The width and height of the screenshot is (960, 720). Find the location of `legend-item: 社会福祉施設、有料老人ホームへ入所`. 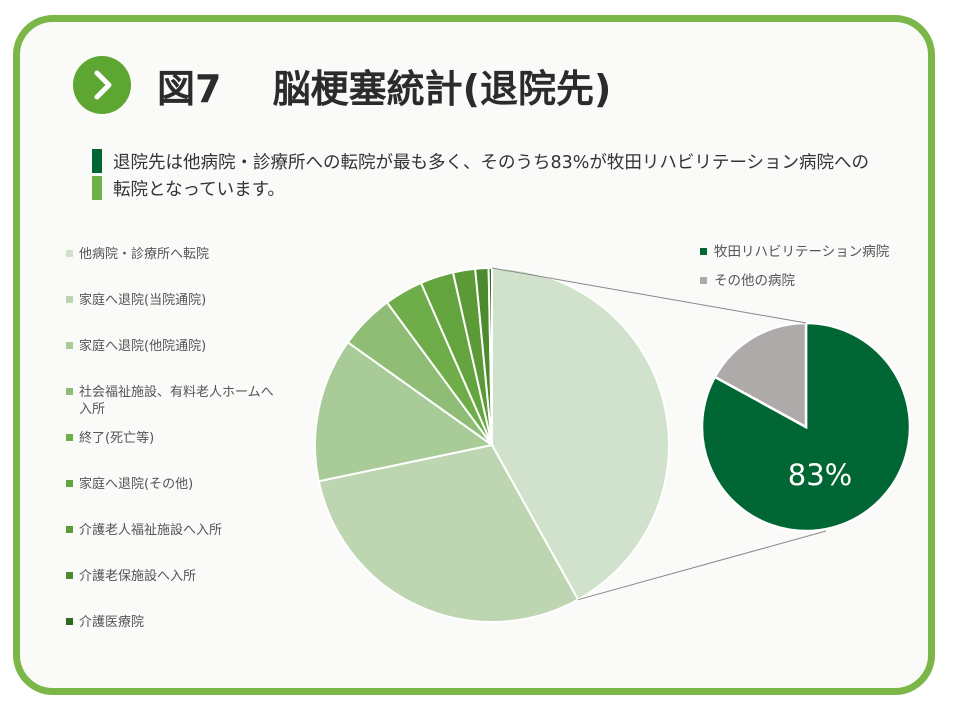

legend-item: 社会福祉施設、有料老人ホームへ入所 is located at coordinates (175, 401).